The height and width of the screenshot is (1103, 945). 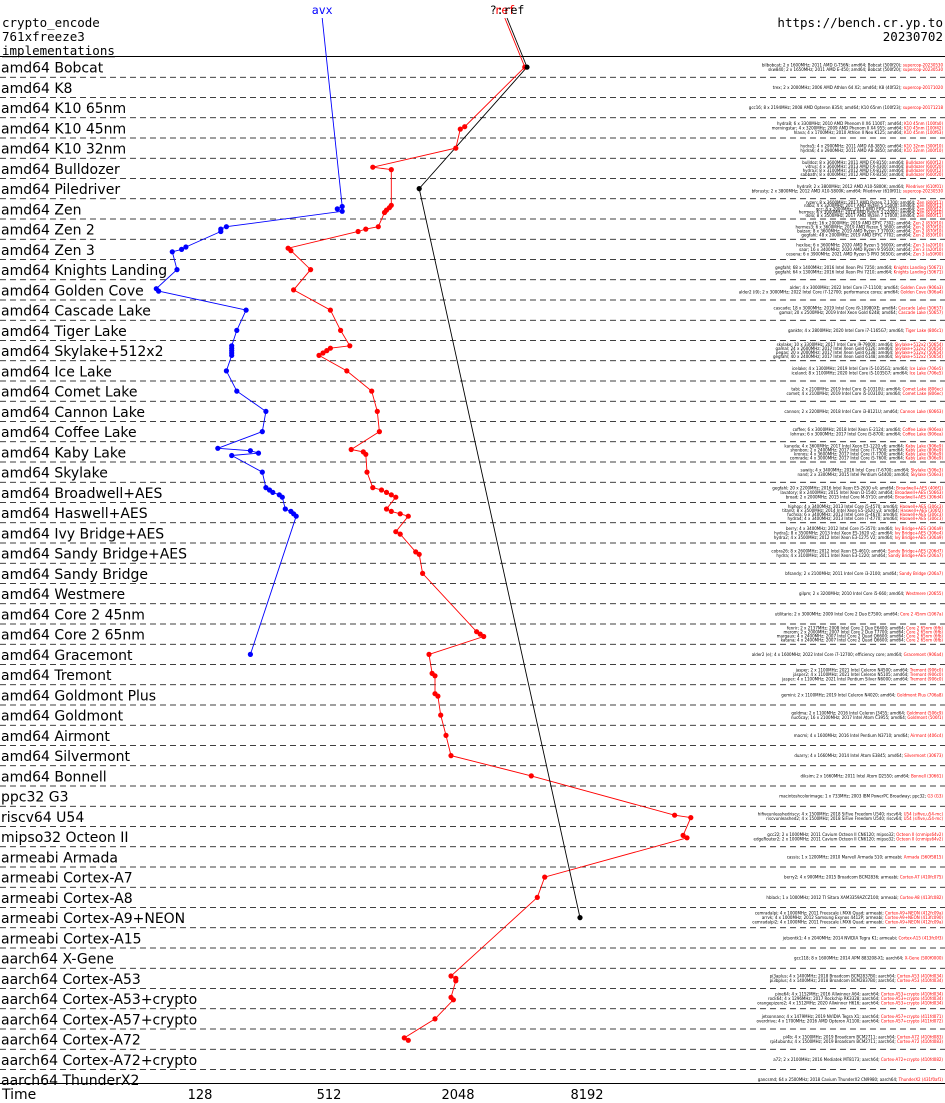 I want to click on row-label: riscv64 U54, so click(x=42, y=818).